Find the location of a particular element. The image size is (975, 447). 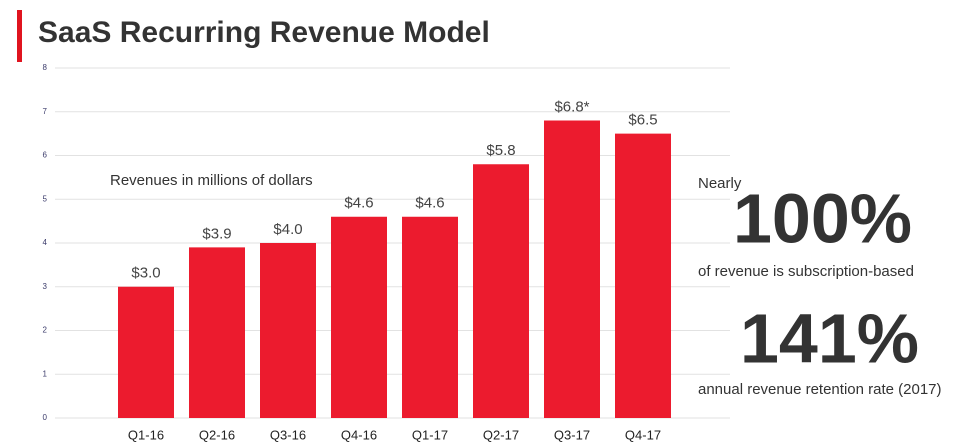

y-tick-label: 6 is located at coordinates (45, 155).